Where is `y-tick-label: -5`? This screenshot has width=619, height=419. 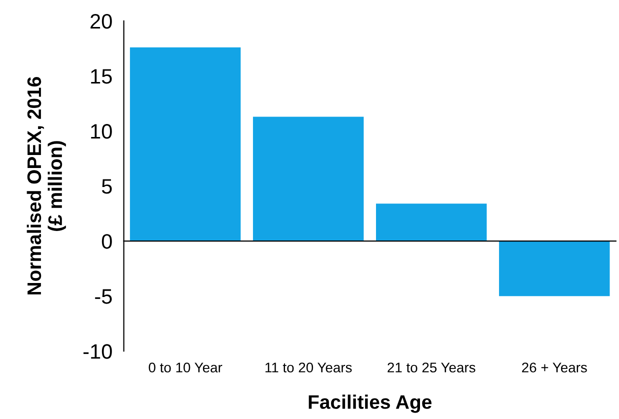 y-tick-label: -5 is located at coordinates (103, 296).